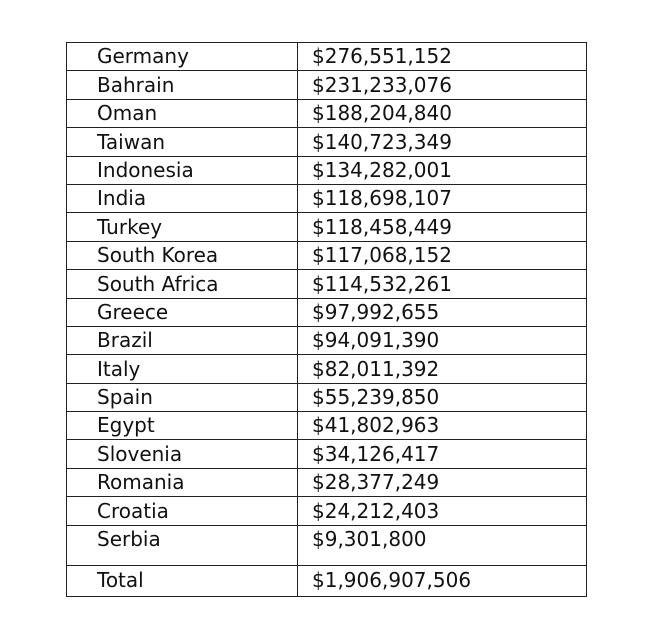 The height and width of the screenshot is (642, 650). Describe the element at coordinates (442, 170) in the screenshot. I see `amount-cell: $134,282,001` at that location.